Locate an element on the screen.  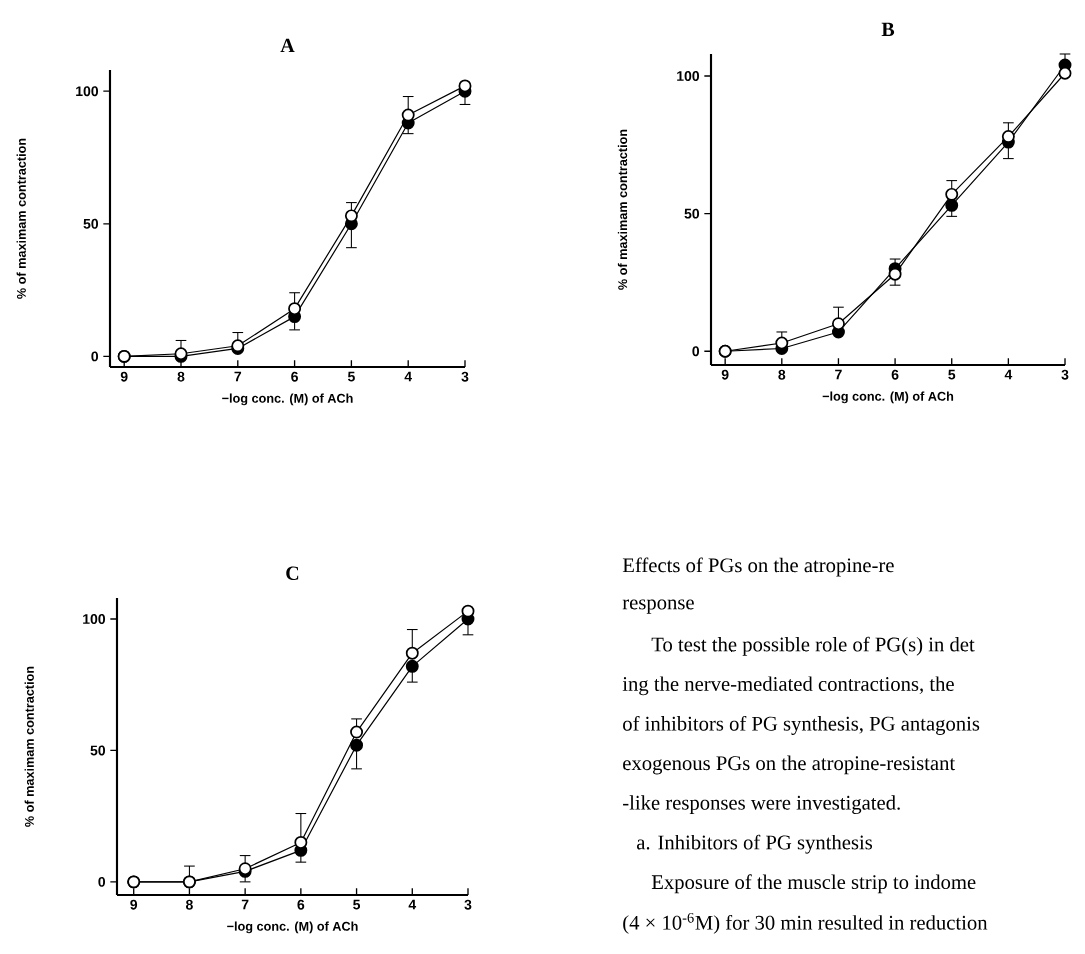
text: a. Inhibitors of PG synthesis is located at coordinates (755, 844).